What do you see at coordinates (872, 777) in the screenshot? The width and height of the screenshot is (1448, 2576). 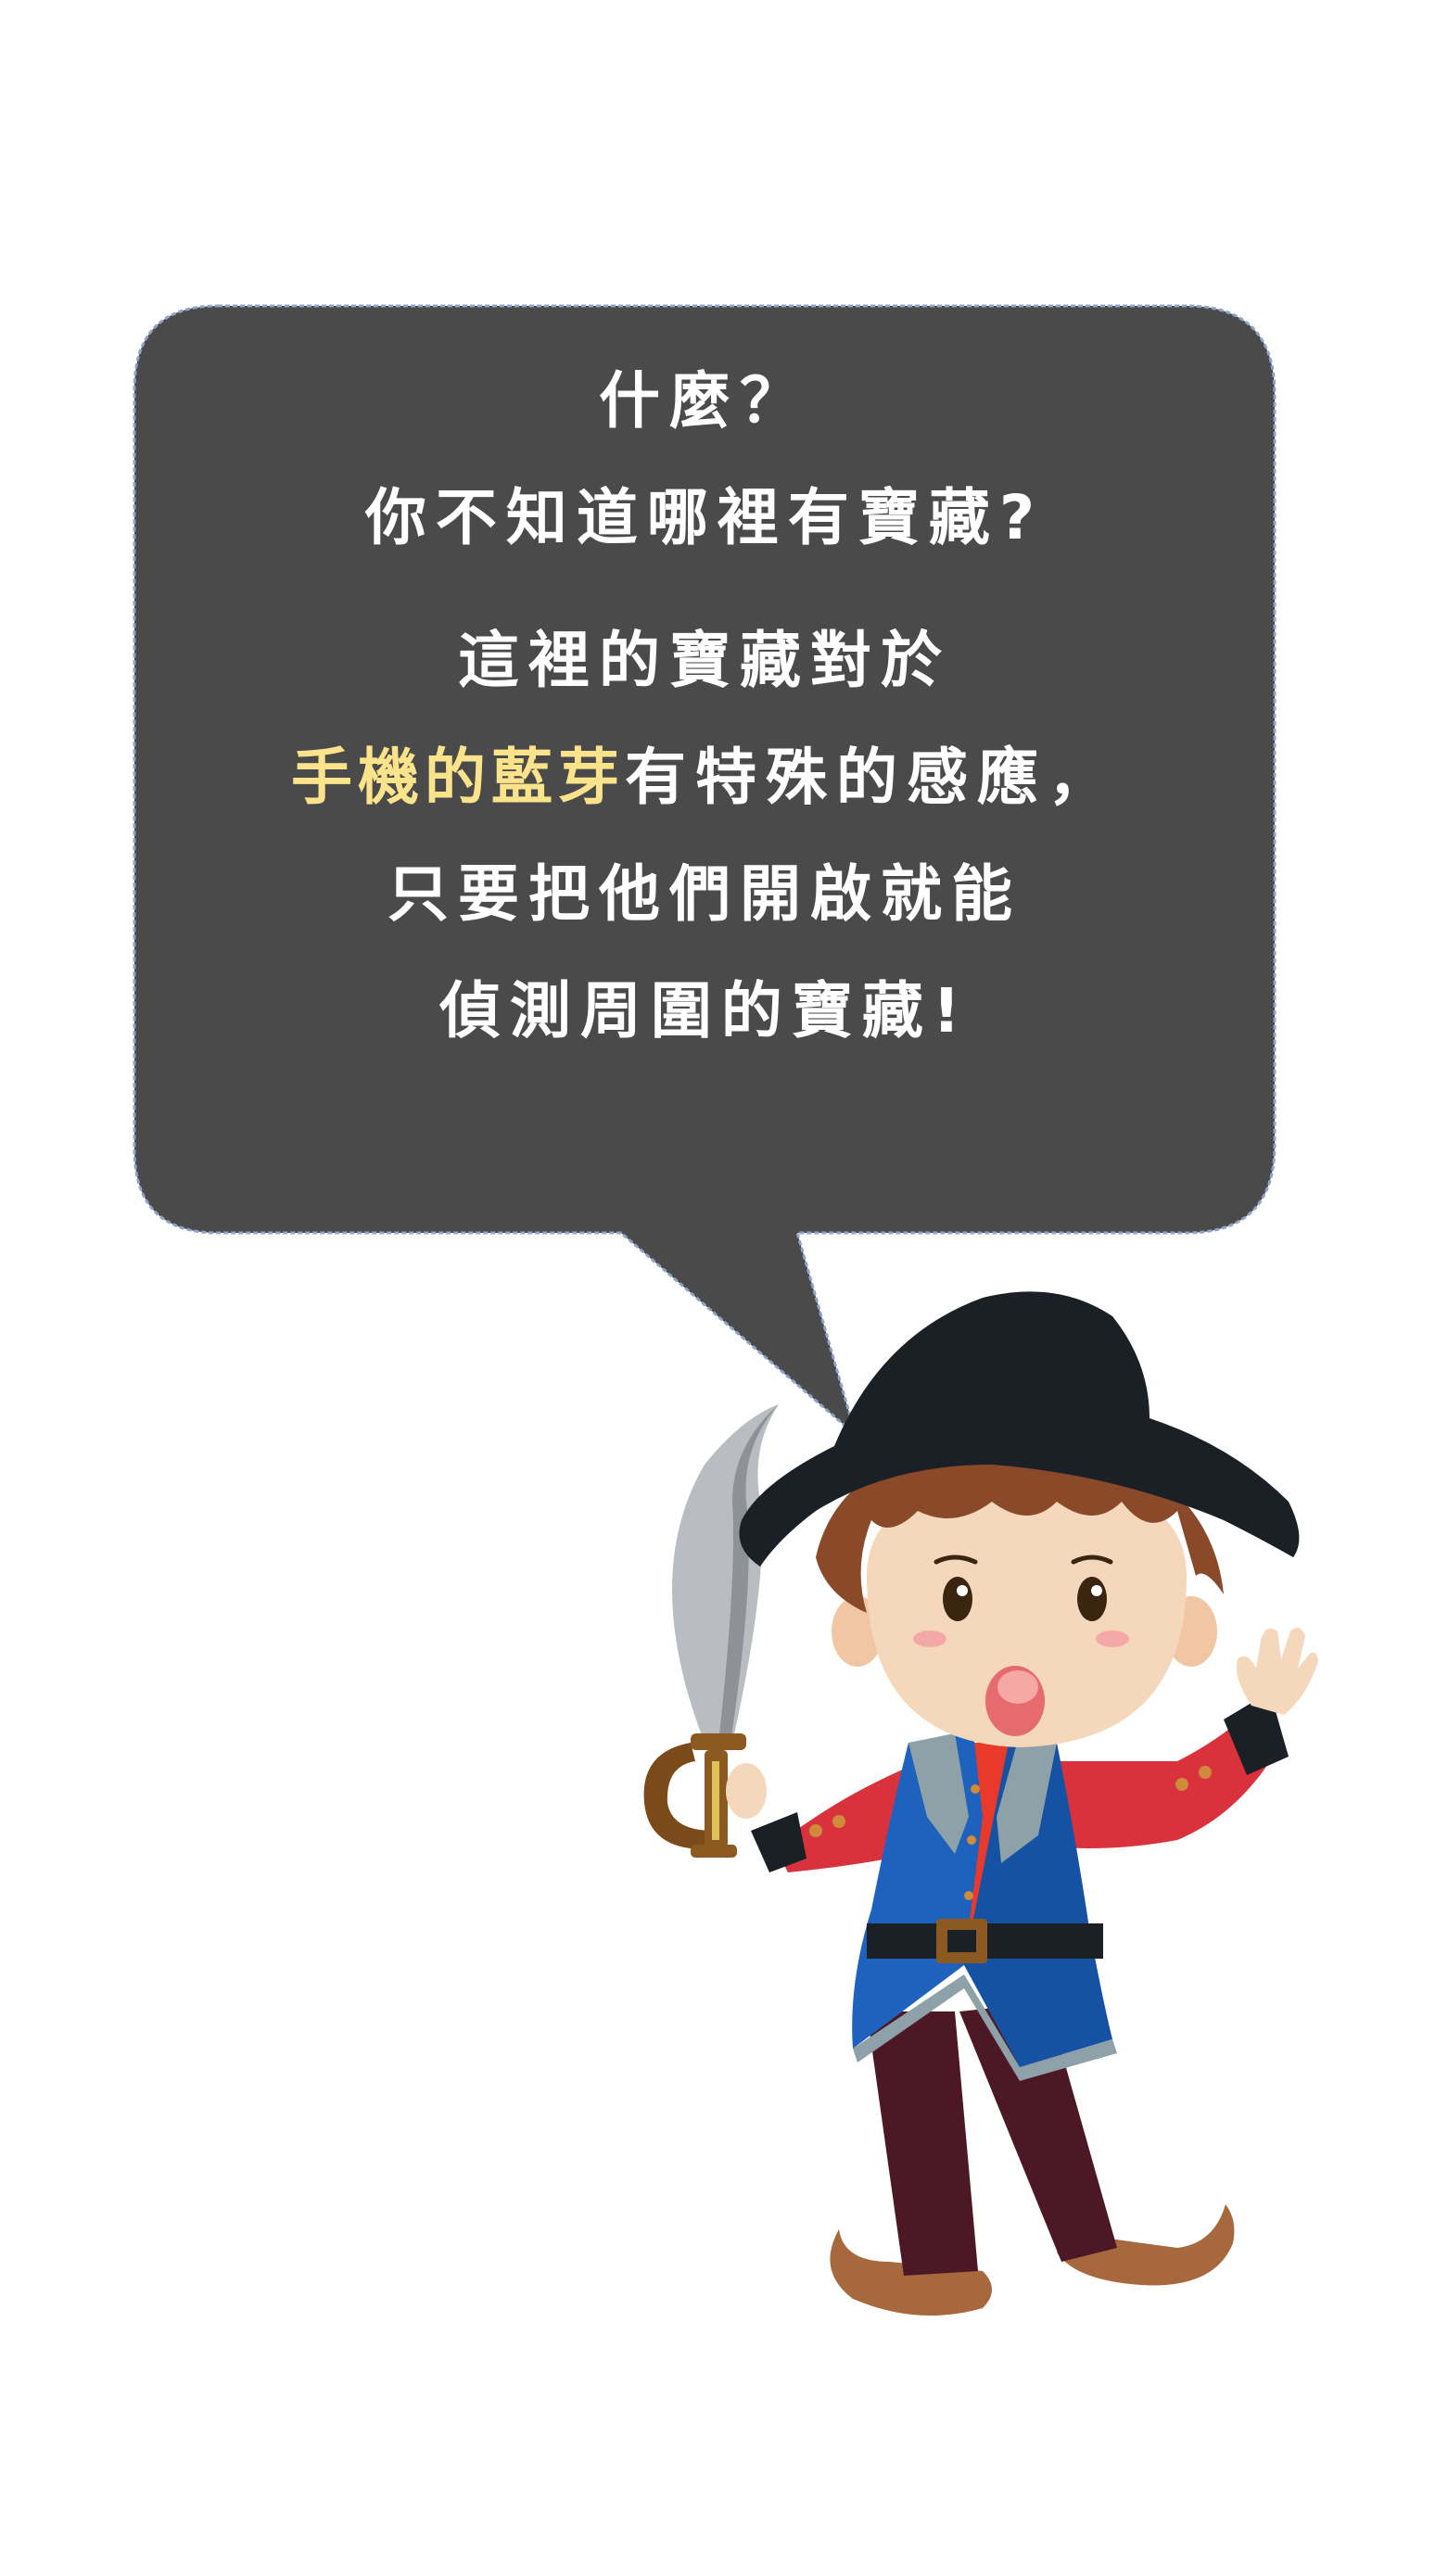 I see `bubble-line-4-rest: 有特殊的感應，` at bounding box center [872, 777].